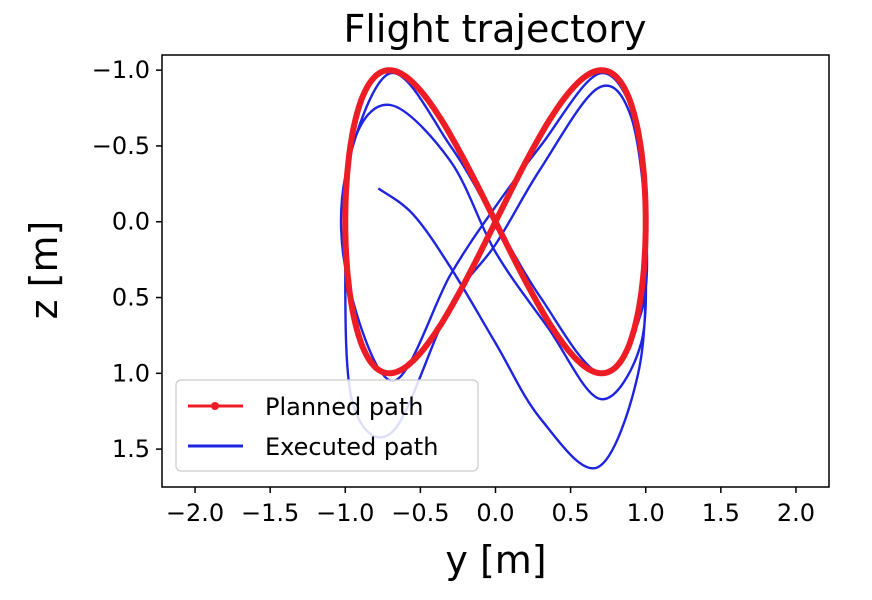  What do you see at coordinates (495, 560) in the screenshot?
I see `x-axis-label: y [m]` at bounding box center [495, 560].